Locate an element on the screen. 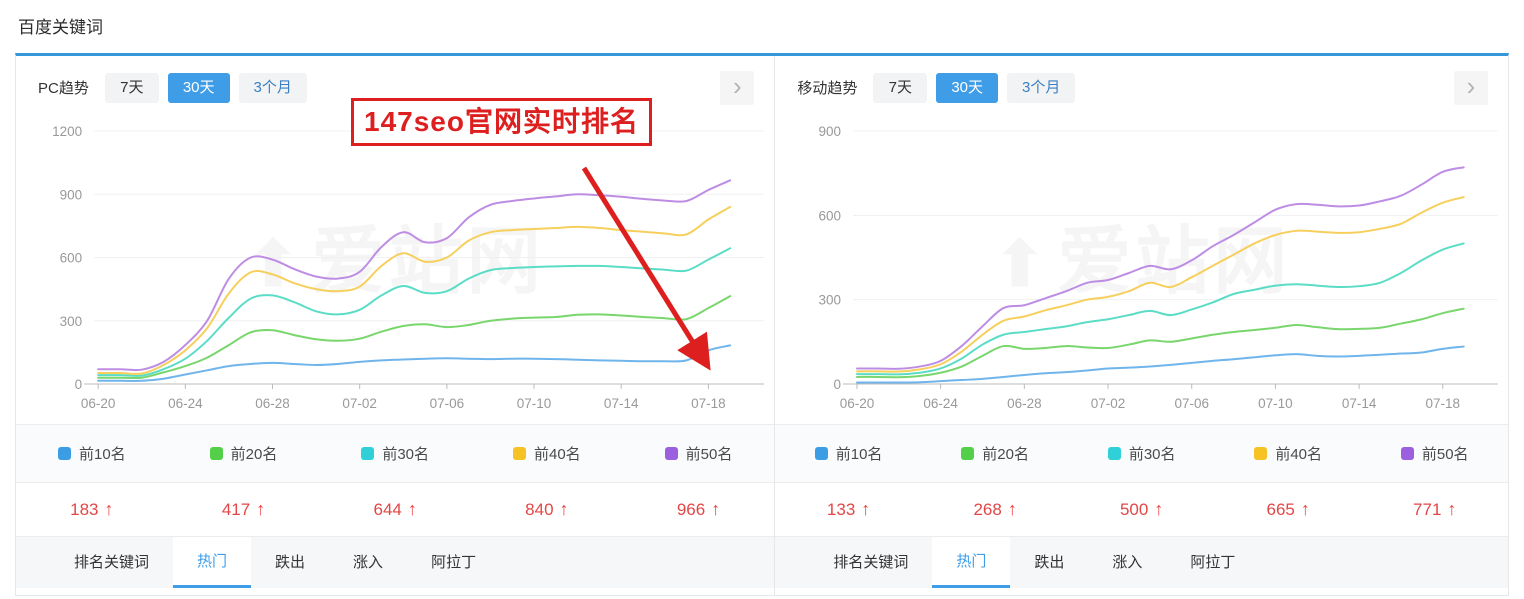  pc-legend-top50: 前50名 is located at coordinates (699, 453).